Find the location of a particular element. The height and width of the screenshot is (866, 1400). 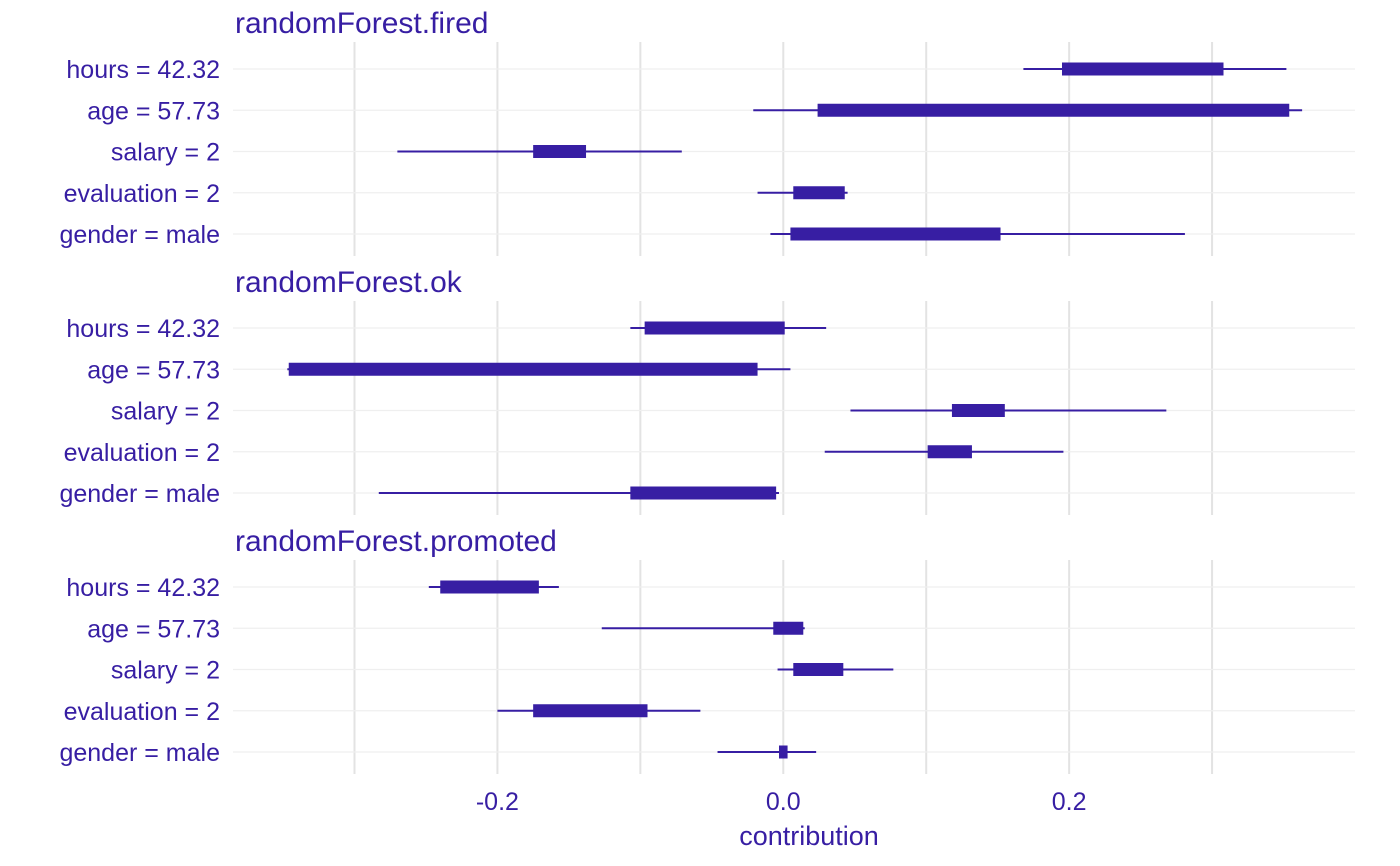

panel-title: randomForest.ok is located at coordinates (349, 282).